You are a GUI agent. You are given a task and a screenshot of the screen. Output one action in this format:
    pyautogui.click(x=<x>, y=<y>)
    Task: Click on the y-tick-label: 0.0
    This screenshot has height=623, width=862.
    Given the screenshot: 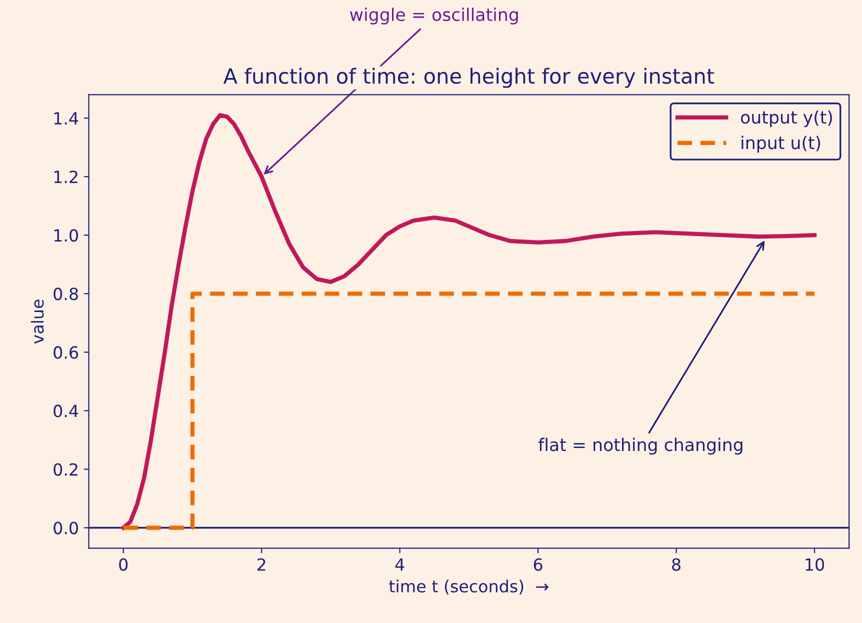 What is the action you would take?
    pyautogui.click(x=66, y=528)
    